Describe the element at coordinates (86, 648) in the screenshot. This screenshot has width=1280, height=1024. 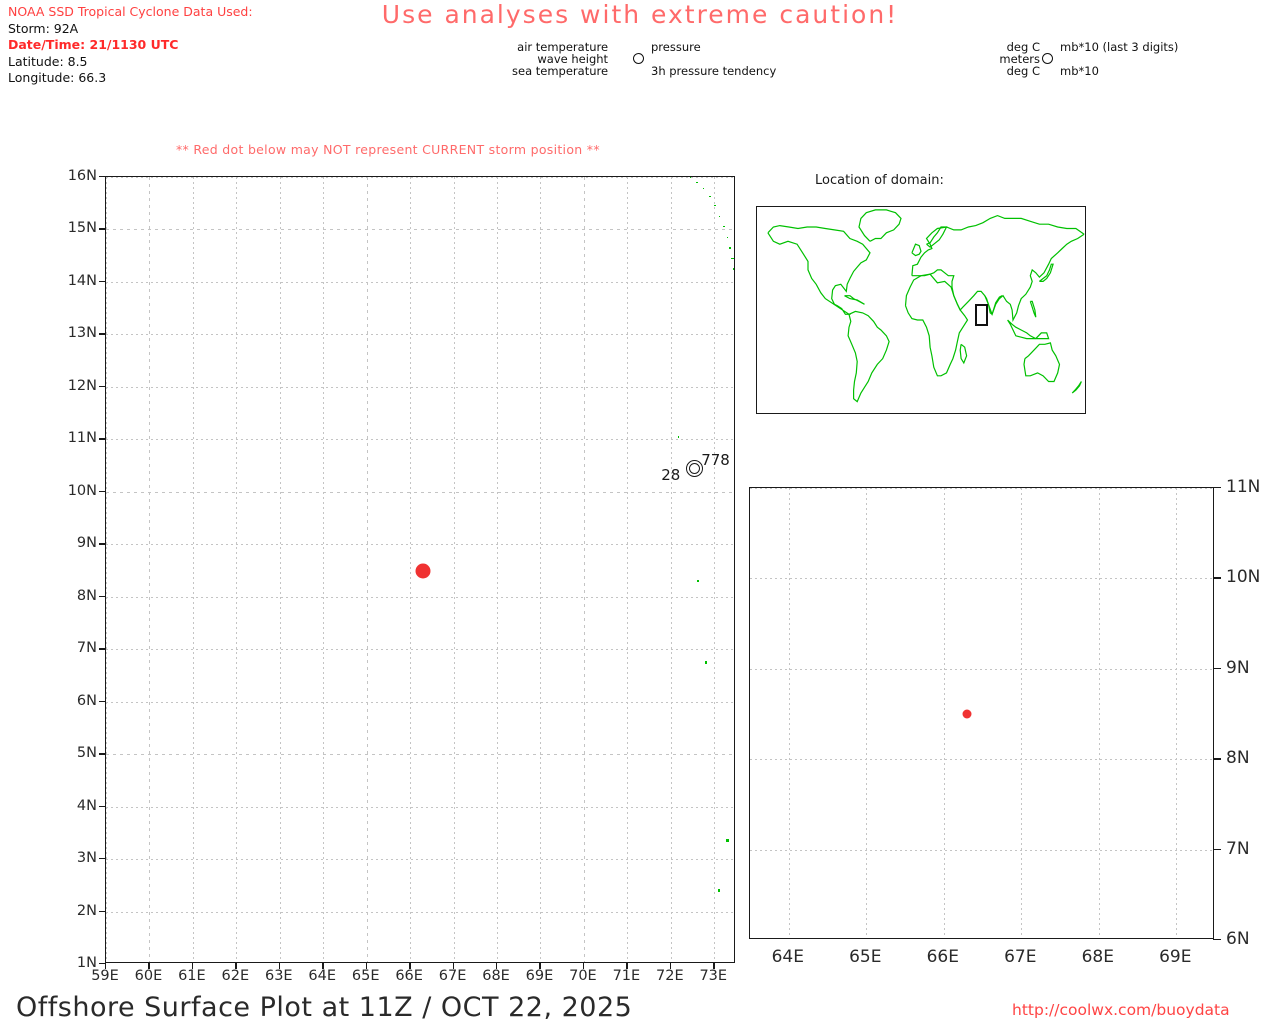
I see `main-y-tick-label: 7N` at that location.